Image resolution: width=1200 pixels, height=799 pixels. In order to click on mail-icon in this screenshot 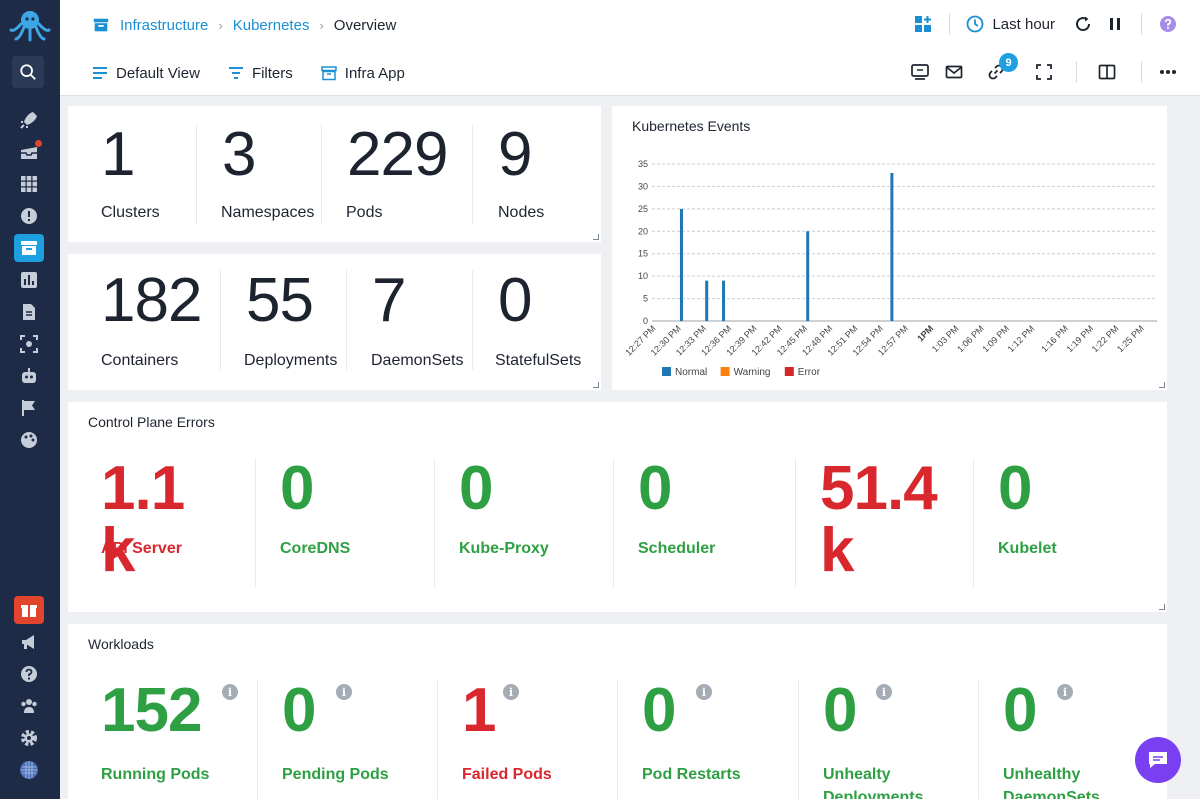, I will do `click(954, 72)`.